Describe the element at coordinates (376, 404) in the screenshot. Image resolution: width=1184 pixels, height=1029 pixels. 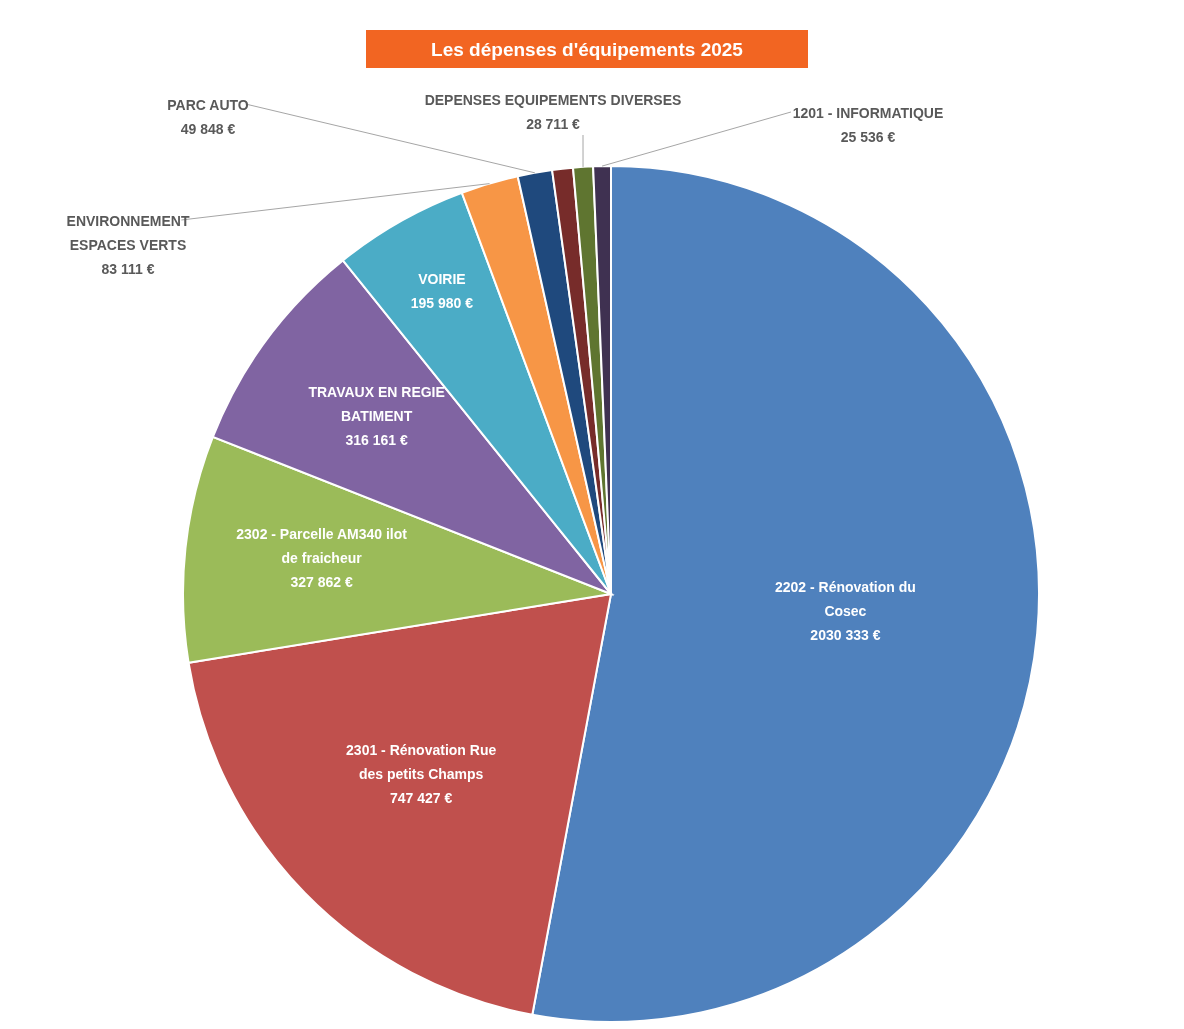
I see `slice-label: TRAVAUX EN REGIE BATIMENT` at that location.